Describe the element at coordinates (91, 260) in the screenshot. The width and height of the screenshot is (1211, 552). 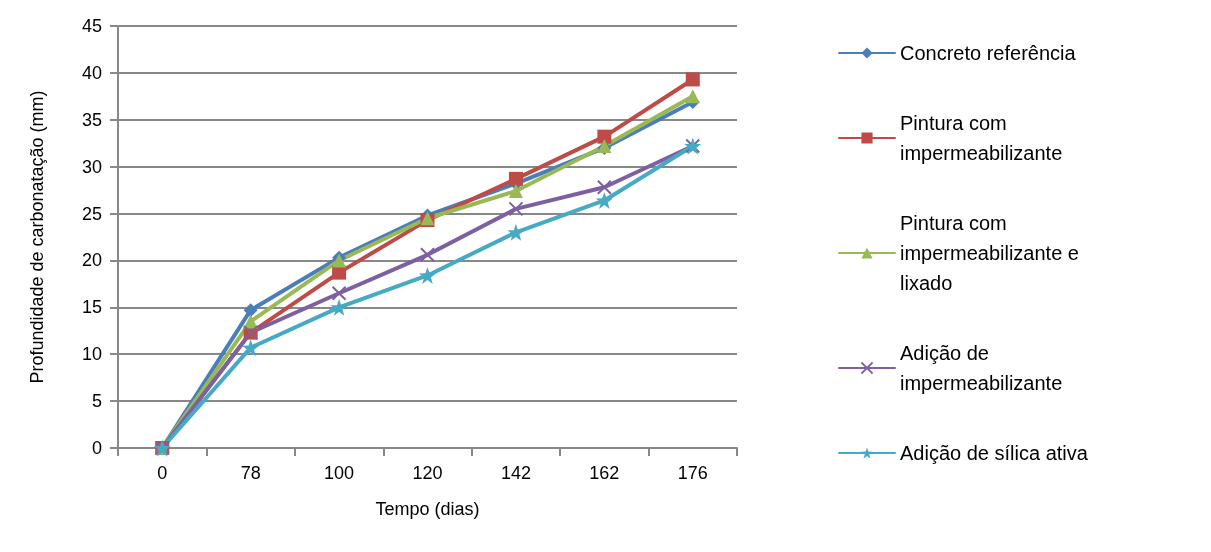
I see `y-tick-label: 20` at that location.